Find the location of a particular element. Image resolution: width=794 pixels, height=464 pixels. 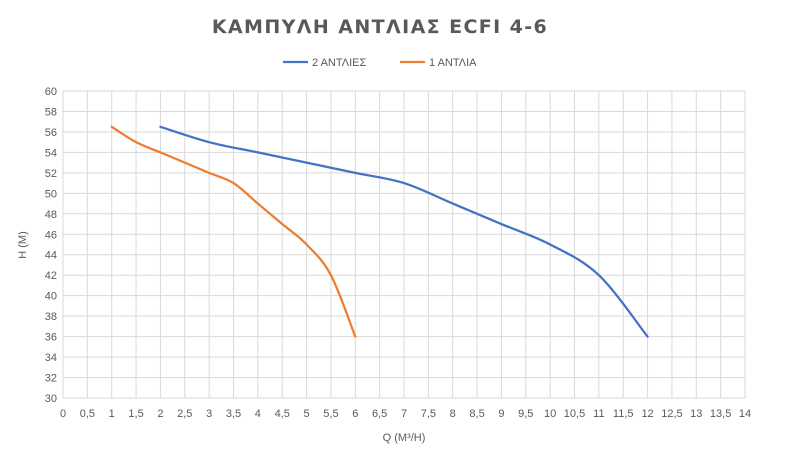

y-tick-label: 36 is located at coordinates (51, 338).